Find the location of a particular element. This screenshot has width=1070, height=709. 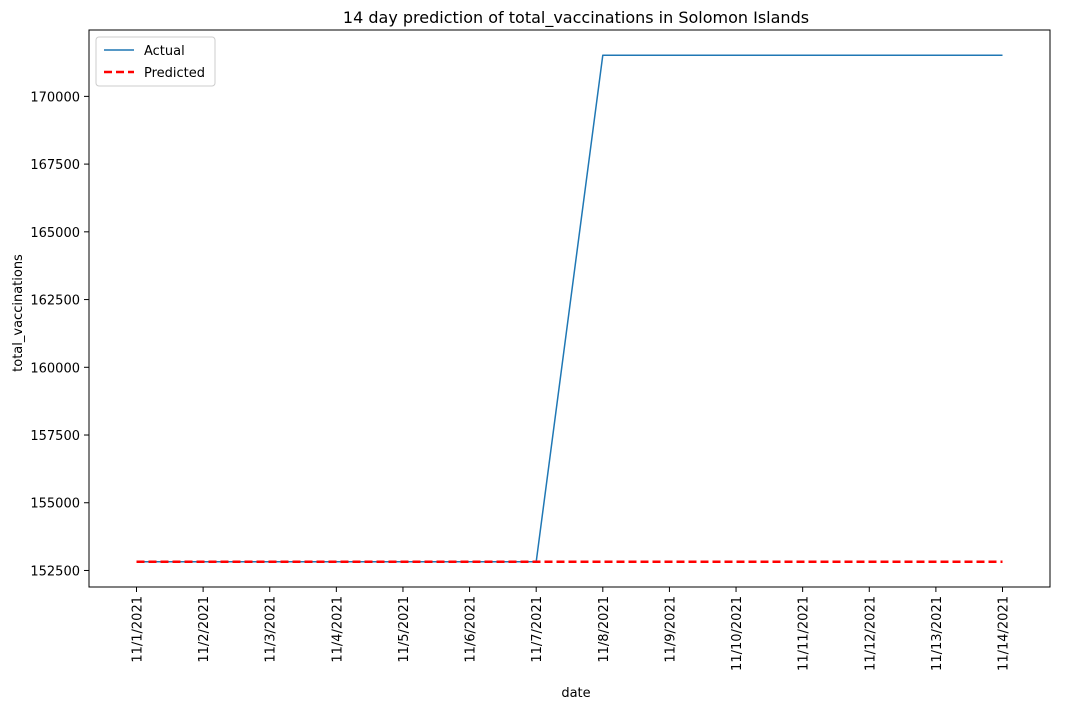

y-tick-label: 152500 is located at coordinates (55, 571).